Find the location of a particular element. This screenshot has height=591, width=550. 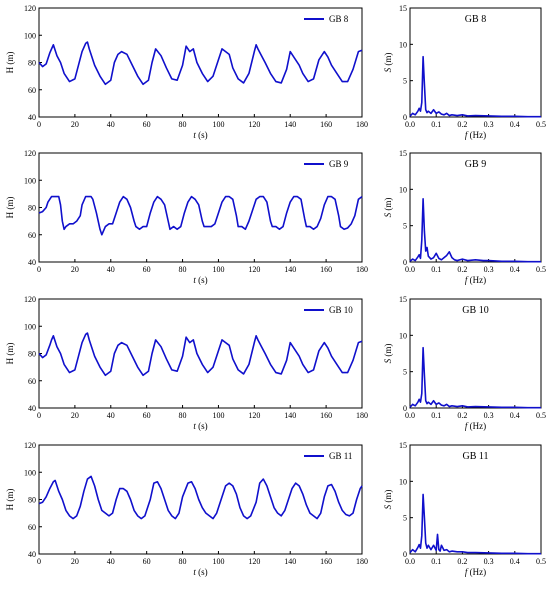

panel-label: GB 10 is located at coordinates (475, 310).